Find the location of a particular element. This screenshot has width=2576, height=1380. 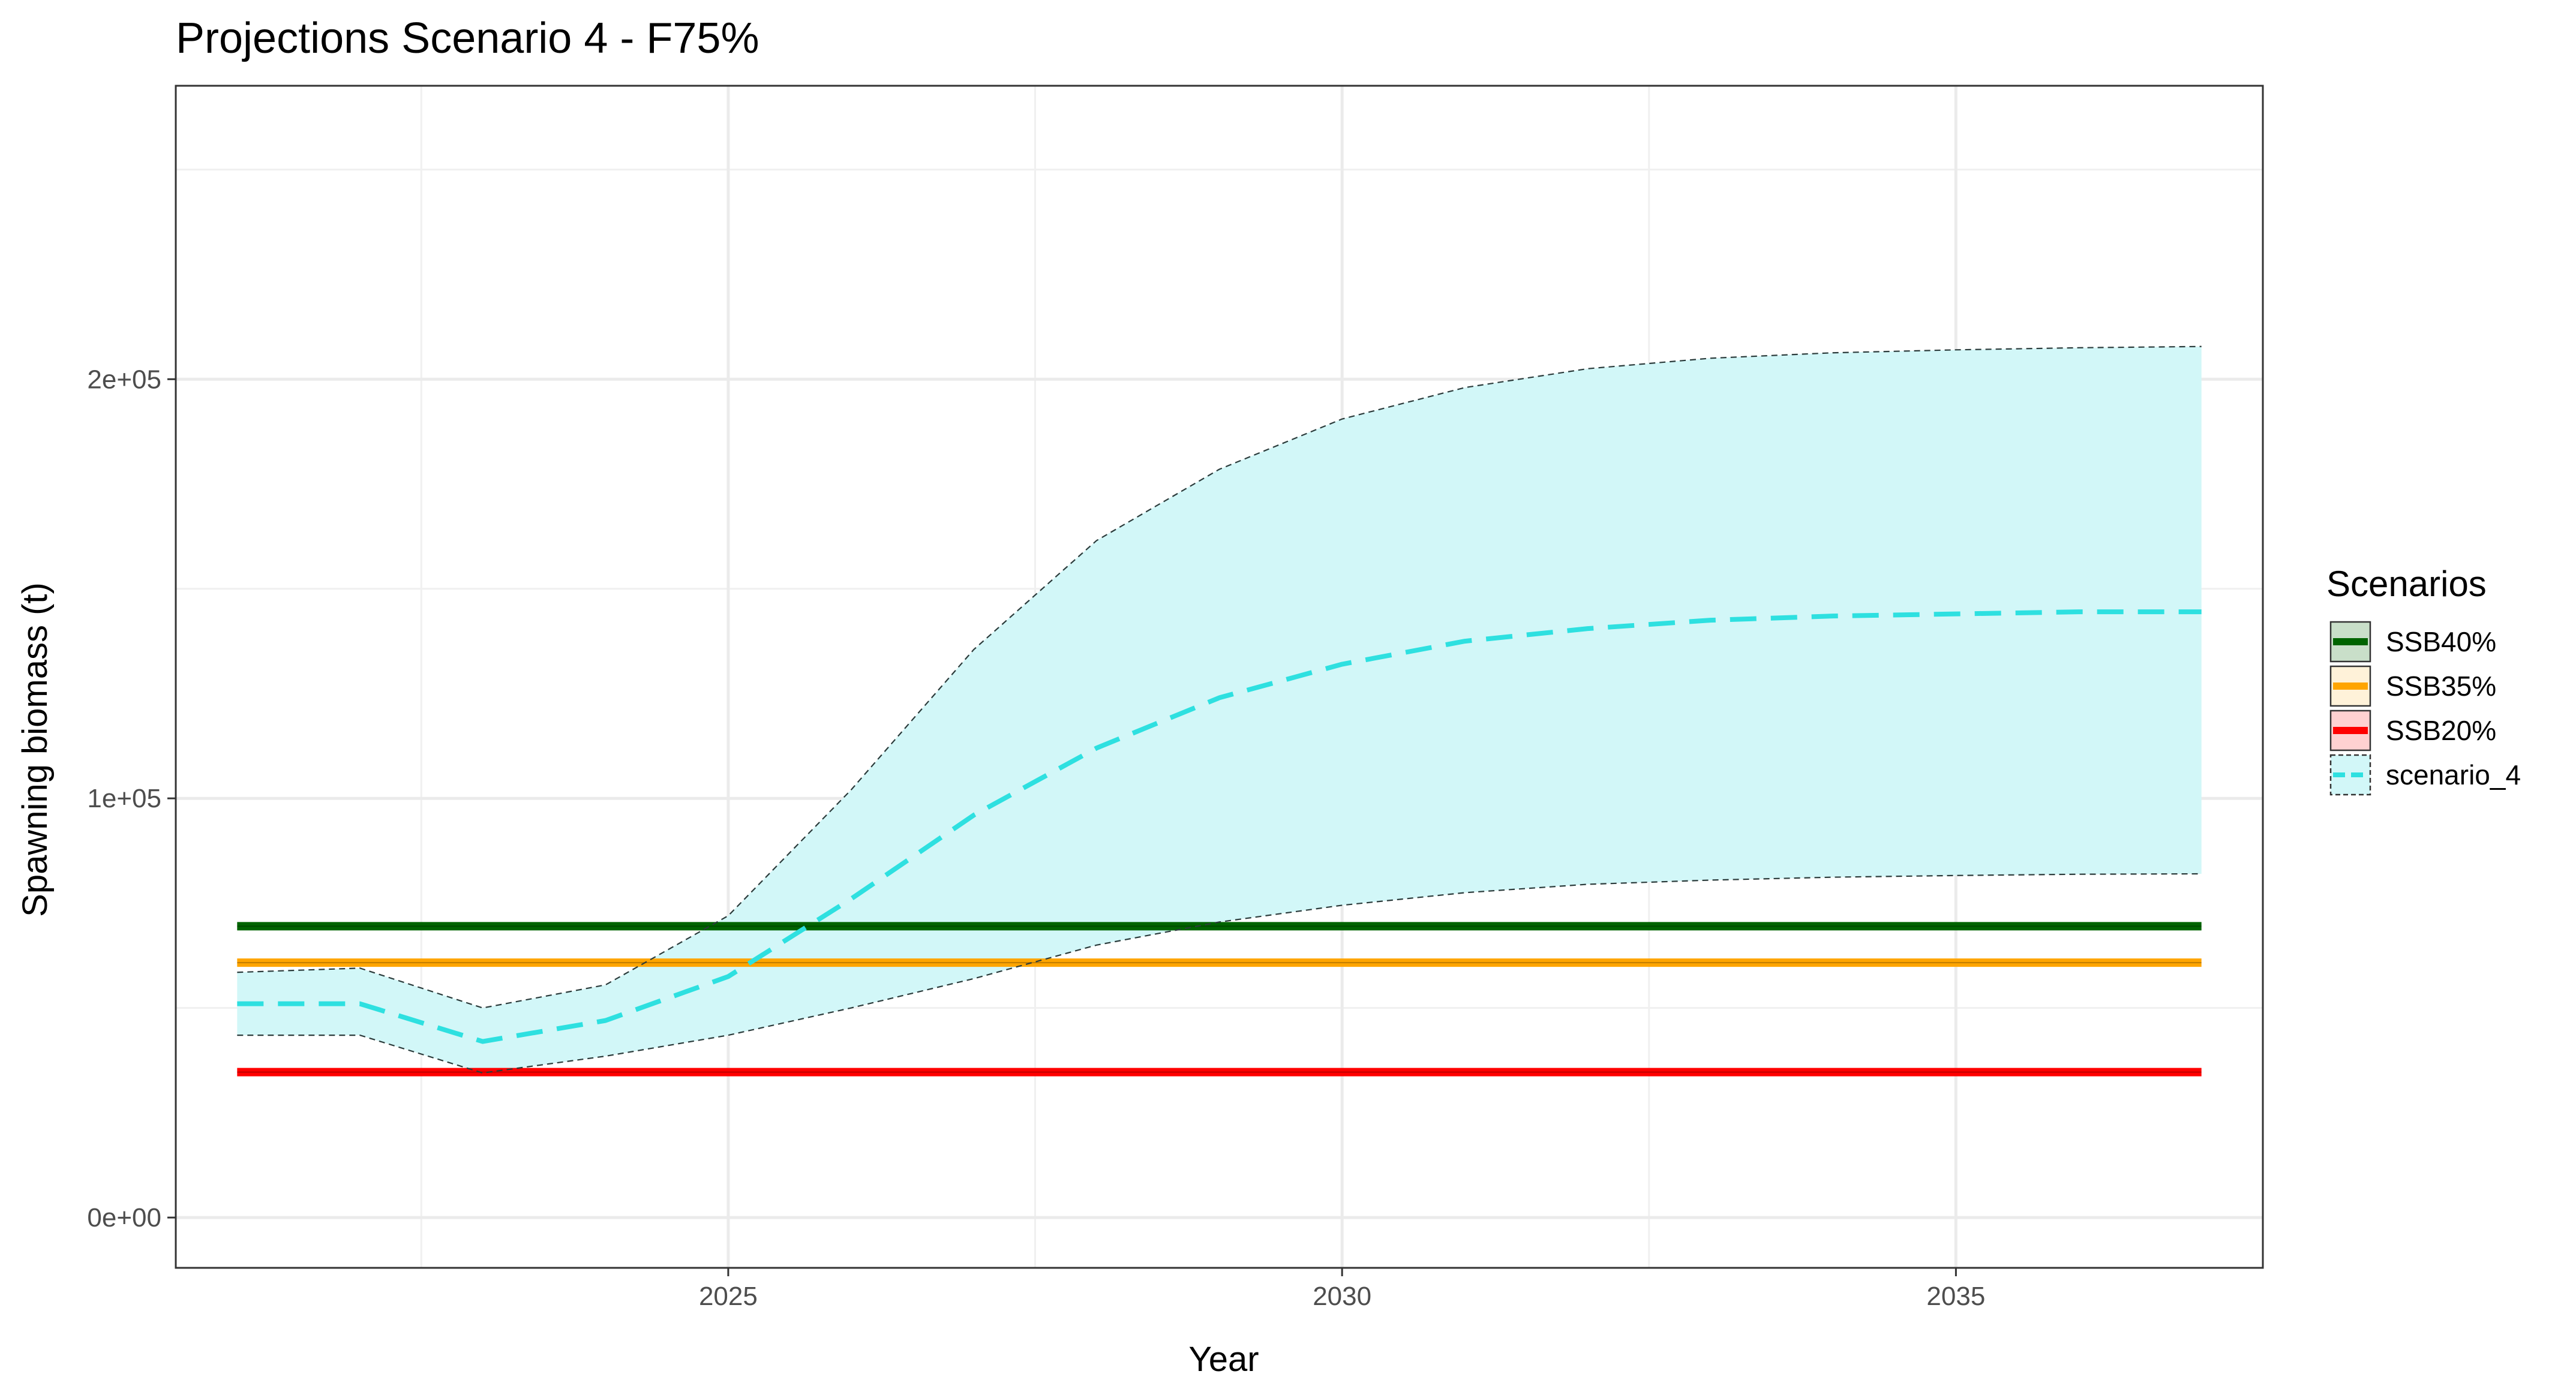

x-axis: 2025 2030 2035 is located at coordinates (1342, 1289).